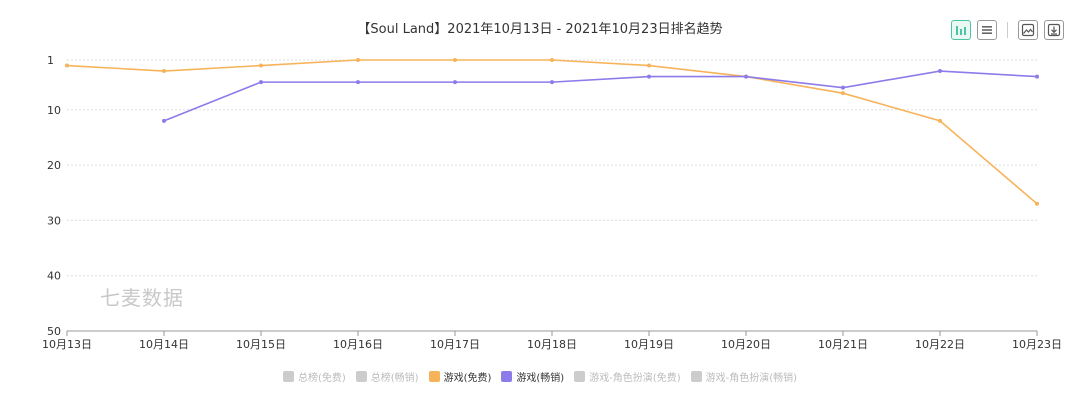 This screenshot has width=1080, height=405. I want to click on y-tick-label: 20, so click(54, 165).